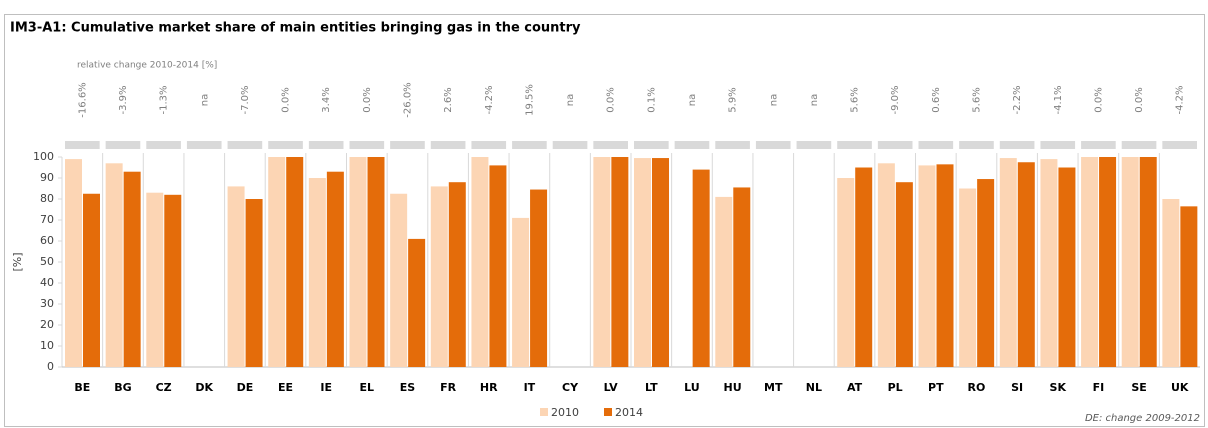 Image resolution: width=1208 pixels, height=428 pixels. I want to click on x-tick-label: DE, so click(245, 387).